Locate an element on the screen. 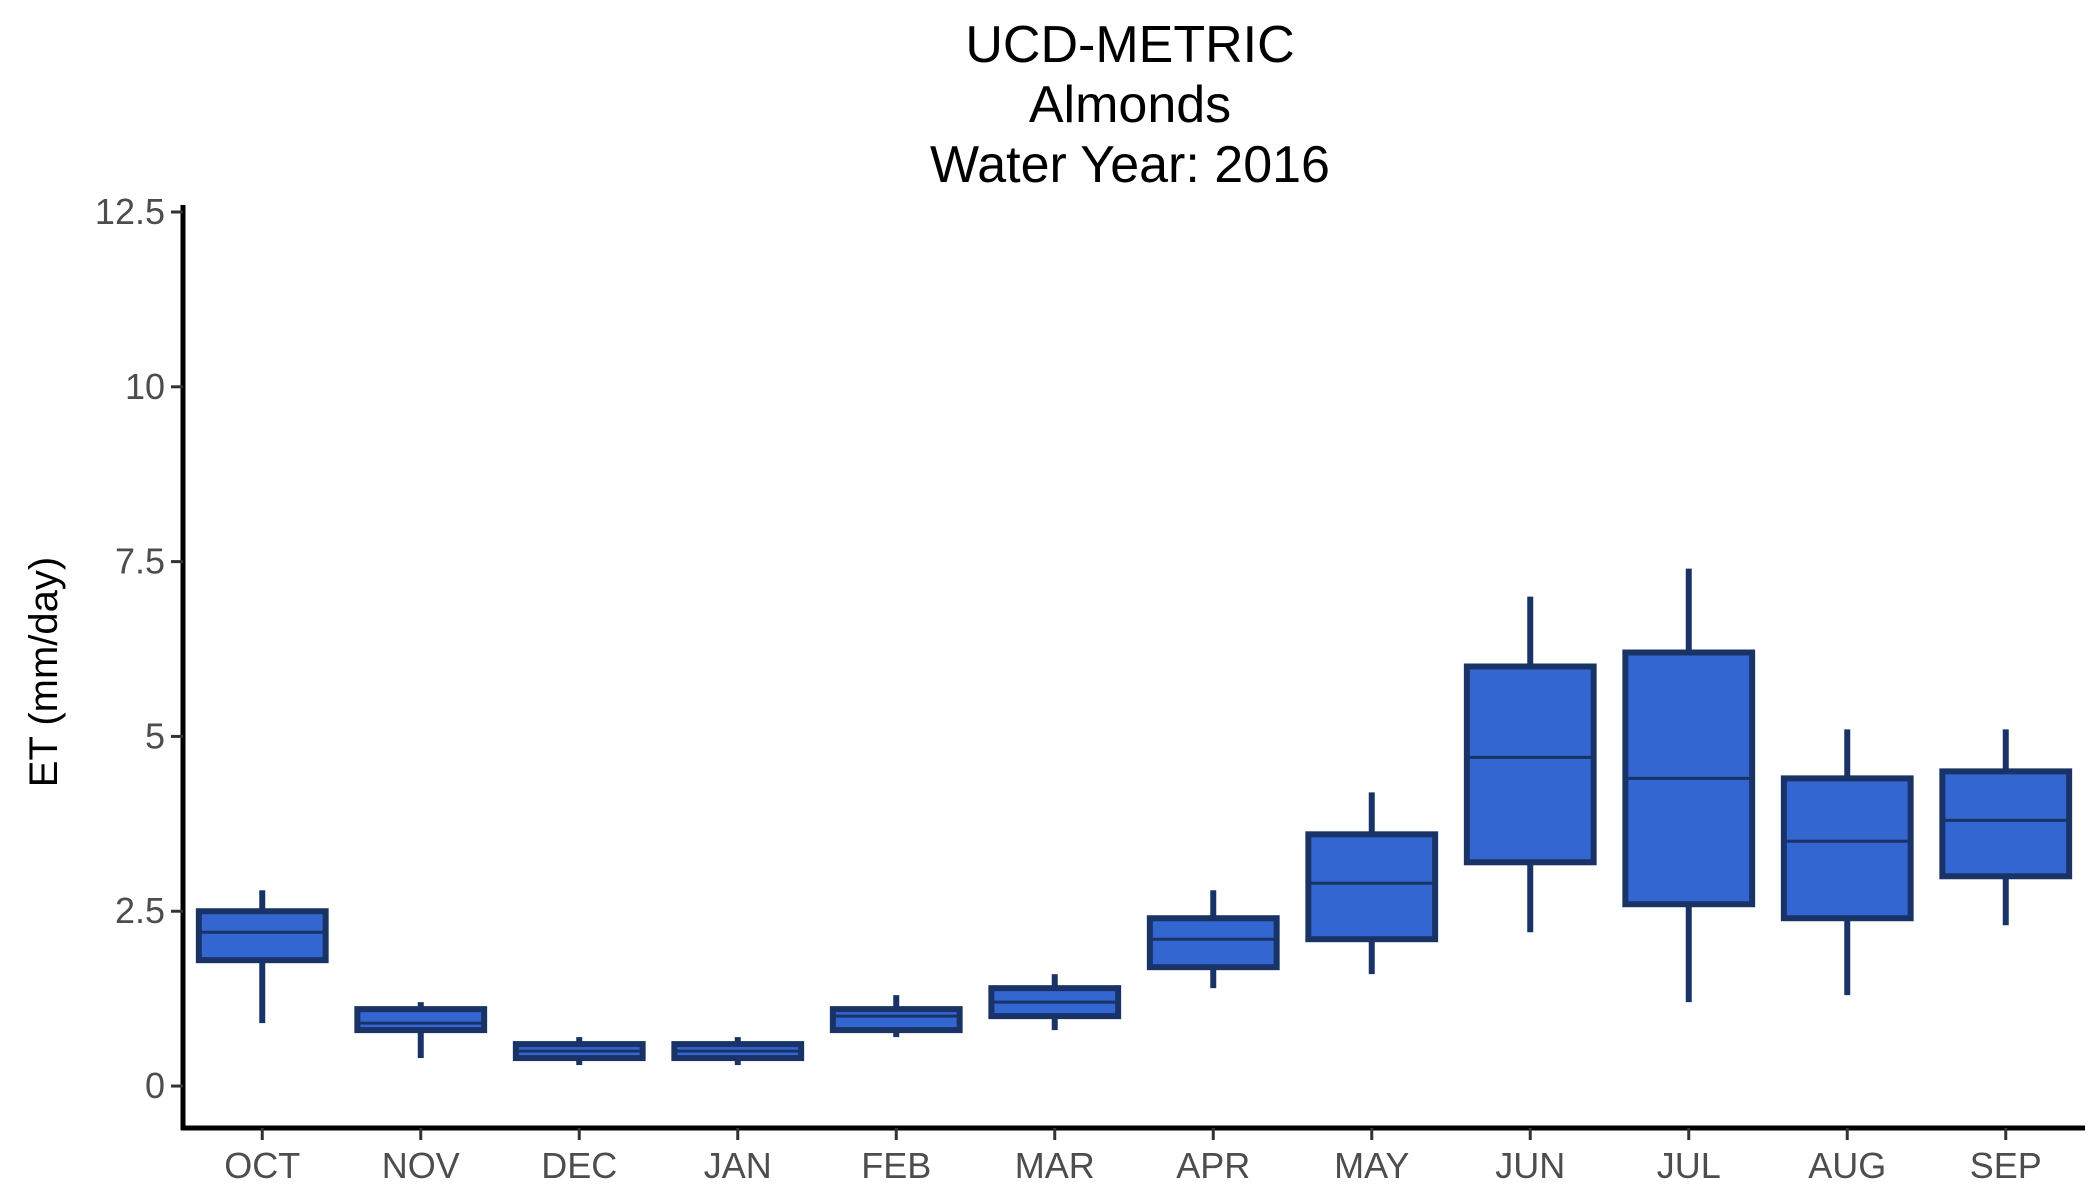 The width and height of the screenshot is (2100, 1200). chart-title-line-1: UCD-METRIC is located at coordinates (1129, 45).